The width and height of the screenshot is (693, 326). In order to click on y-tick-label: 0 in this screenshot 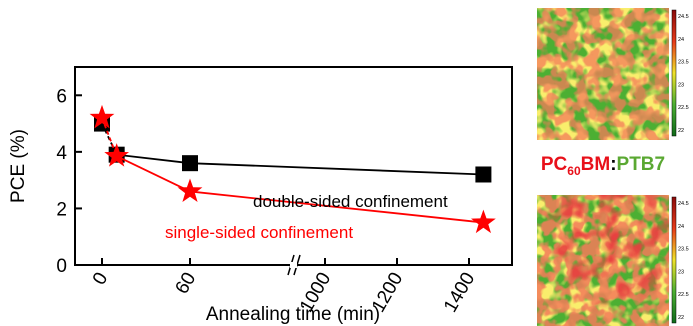, I will do `click(61, 266)`.